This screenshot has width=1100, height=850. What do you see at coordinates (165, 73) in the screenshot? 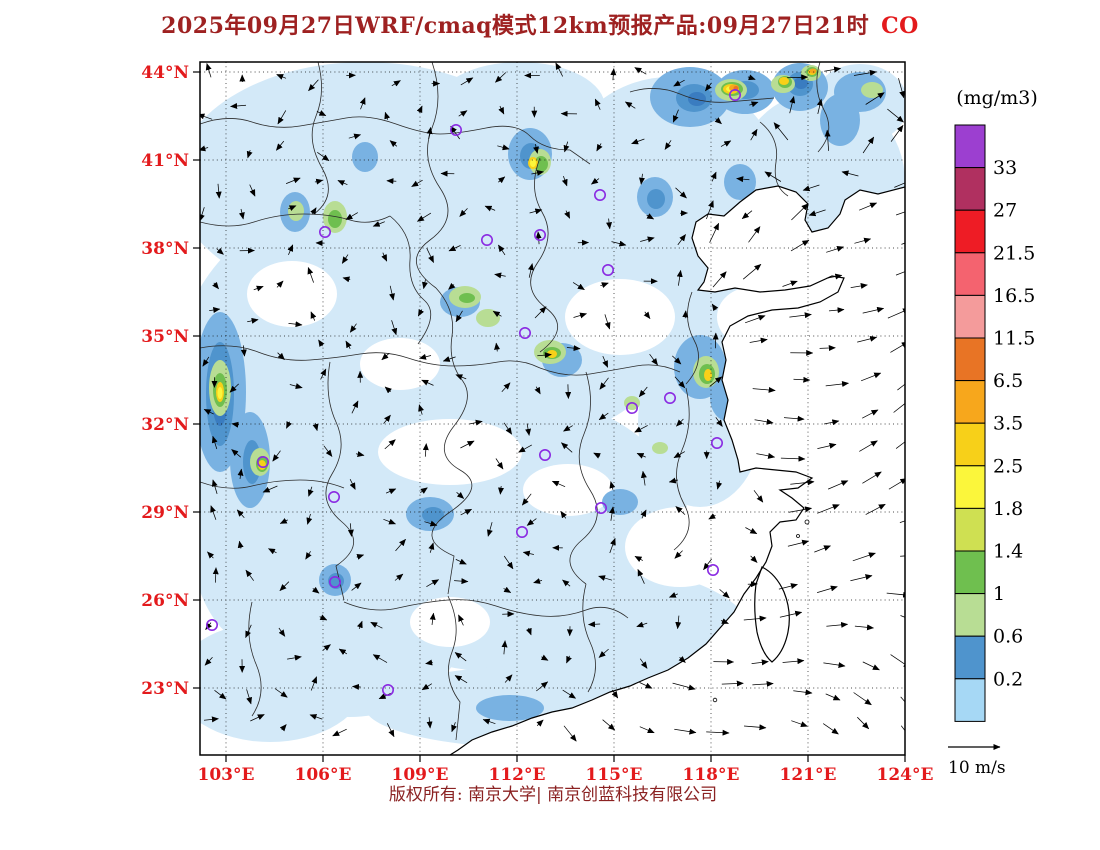
I see `lat-tick-label: 44°N` at bounding box center [165, 73].